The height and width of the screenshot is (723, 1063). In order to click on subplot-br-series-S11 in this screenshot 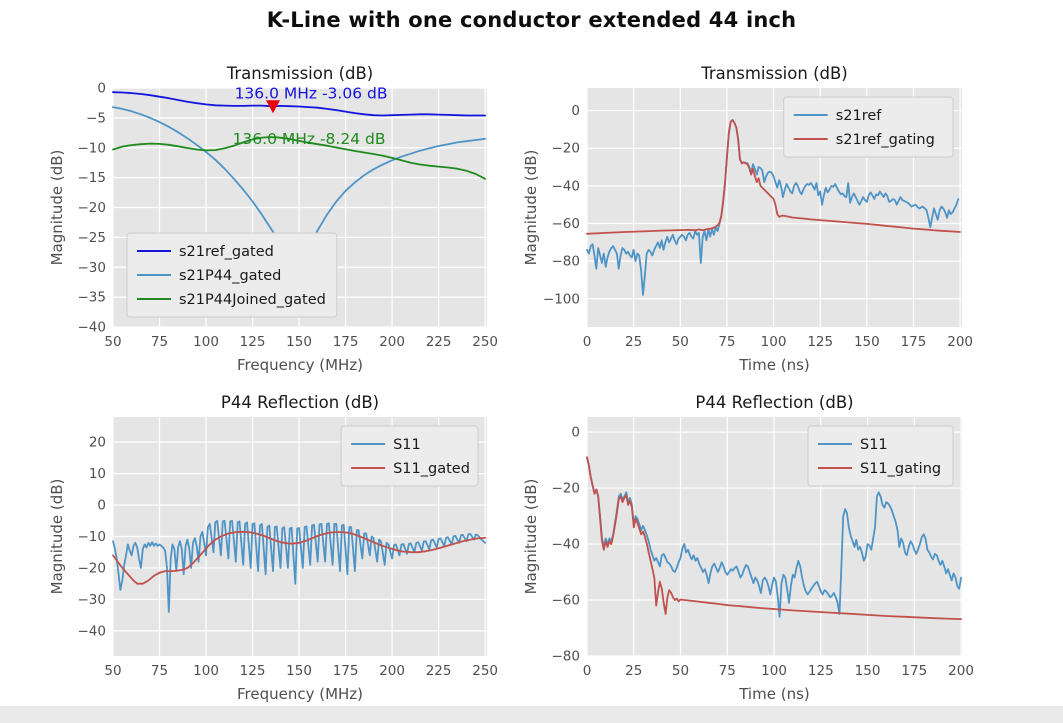, I will do `click(774, 537)`.